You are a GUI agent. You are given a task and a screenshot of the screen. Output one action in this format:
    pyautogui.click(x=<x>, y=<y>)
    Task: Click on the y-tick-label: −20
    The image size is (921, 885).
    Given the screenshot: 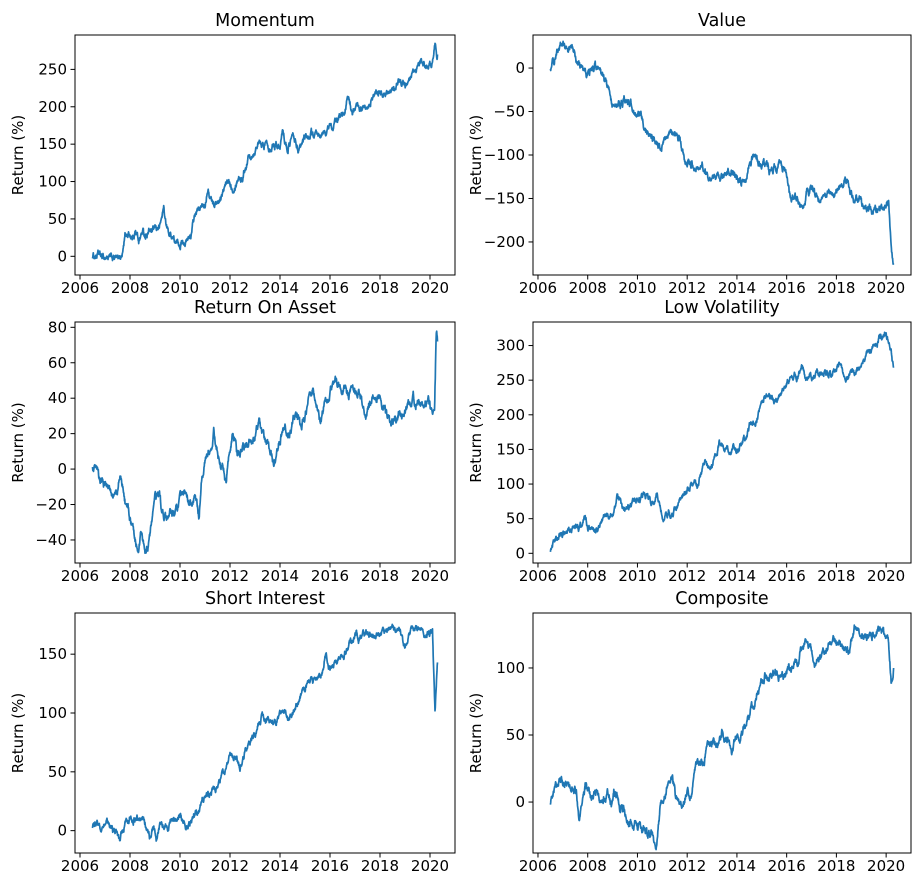 What is the action you would take?
    pyautogui.click(x=51, y=505)
    